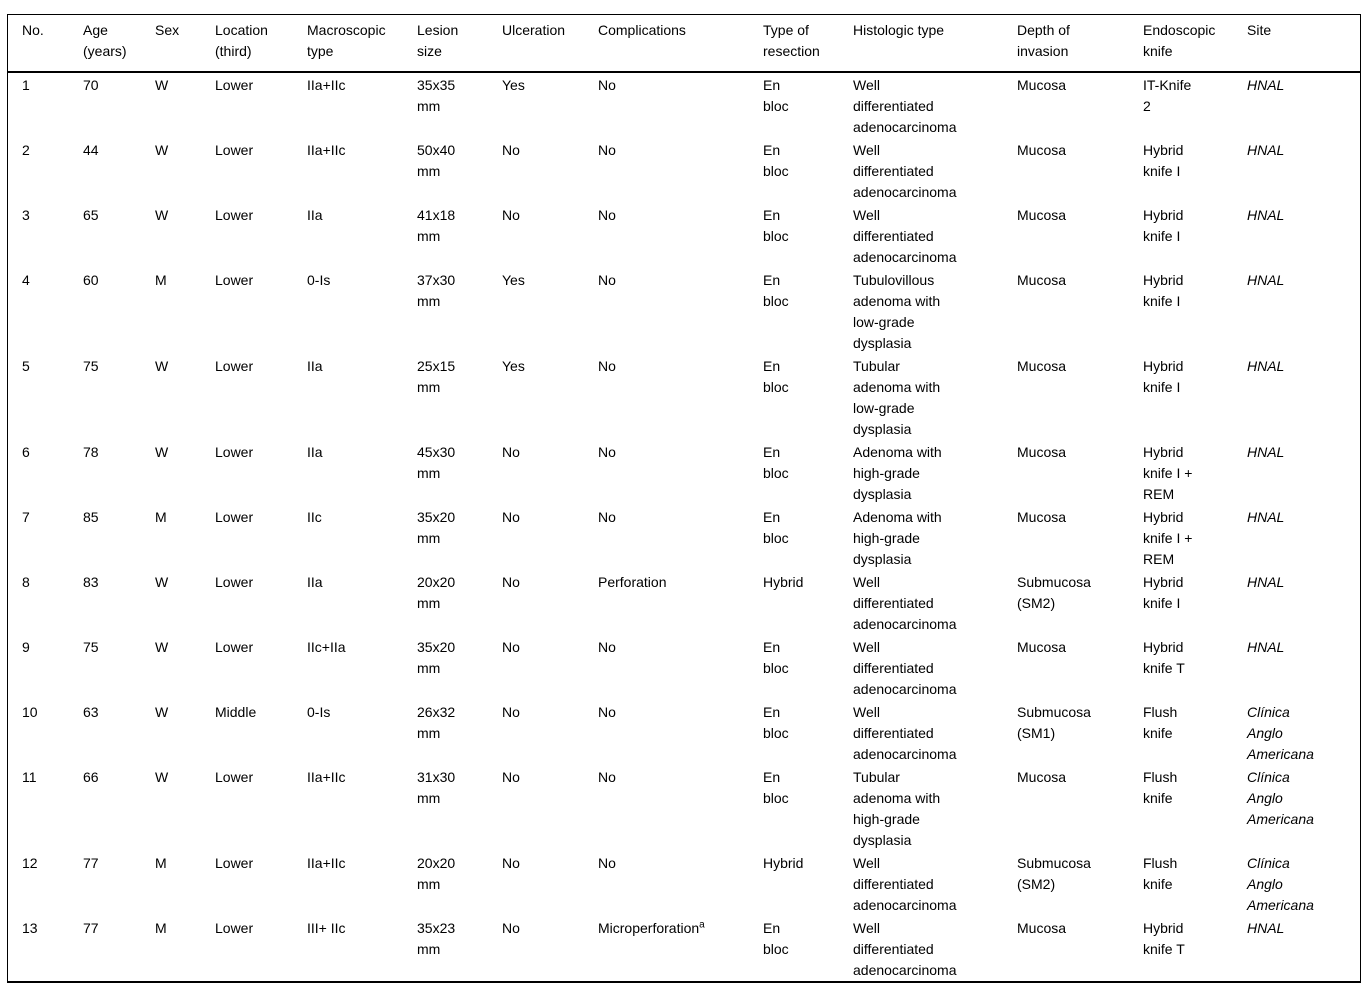  What do you see at coordinates (436, 160) in the screenshot?
I see `cell-lesion-size: 50x40 mm` at bounding box center [436, 160].